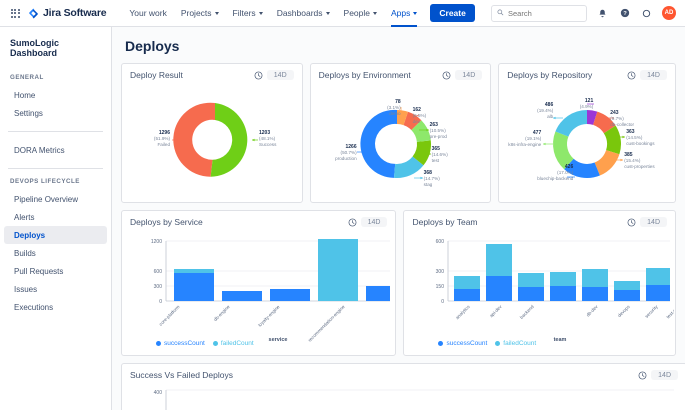 Image resolution: width=685 pixels, height=410 pixels. I want to click on bar-success-core-platform, so click(194, 287).